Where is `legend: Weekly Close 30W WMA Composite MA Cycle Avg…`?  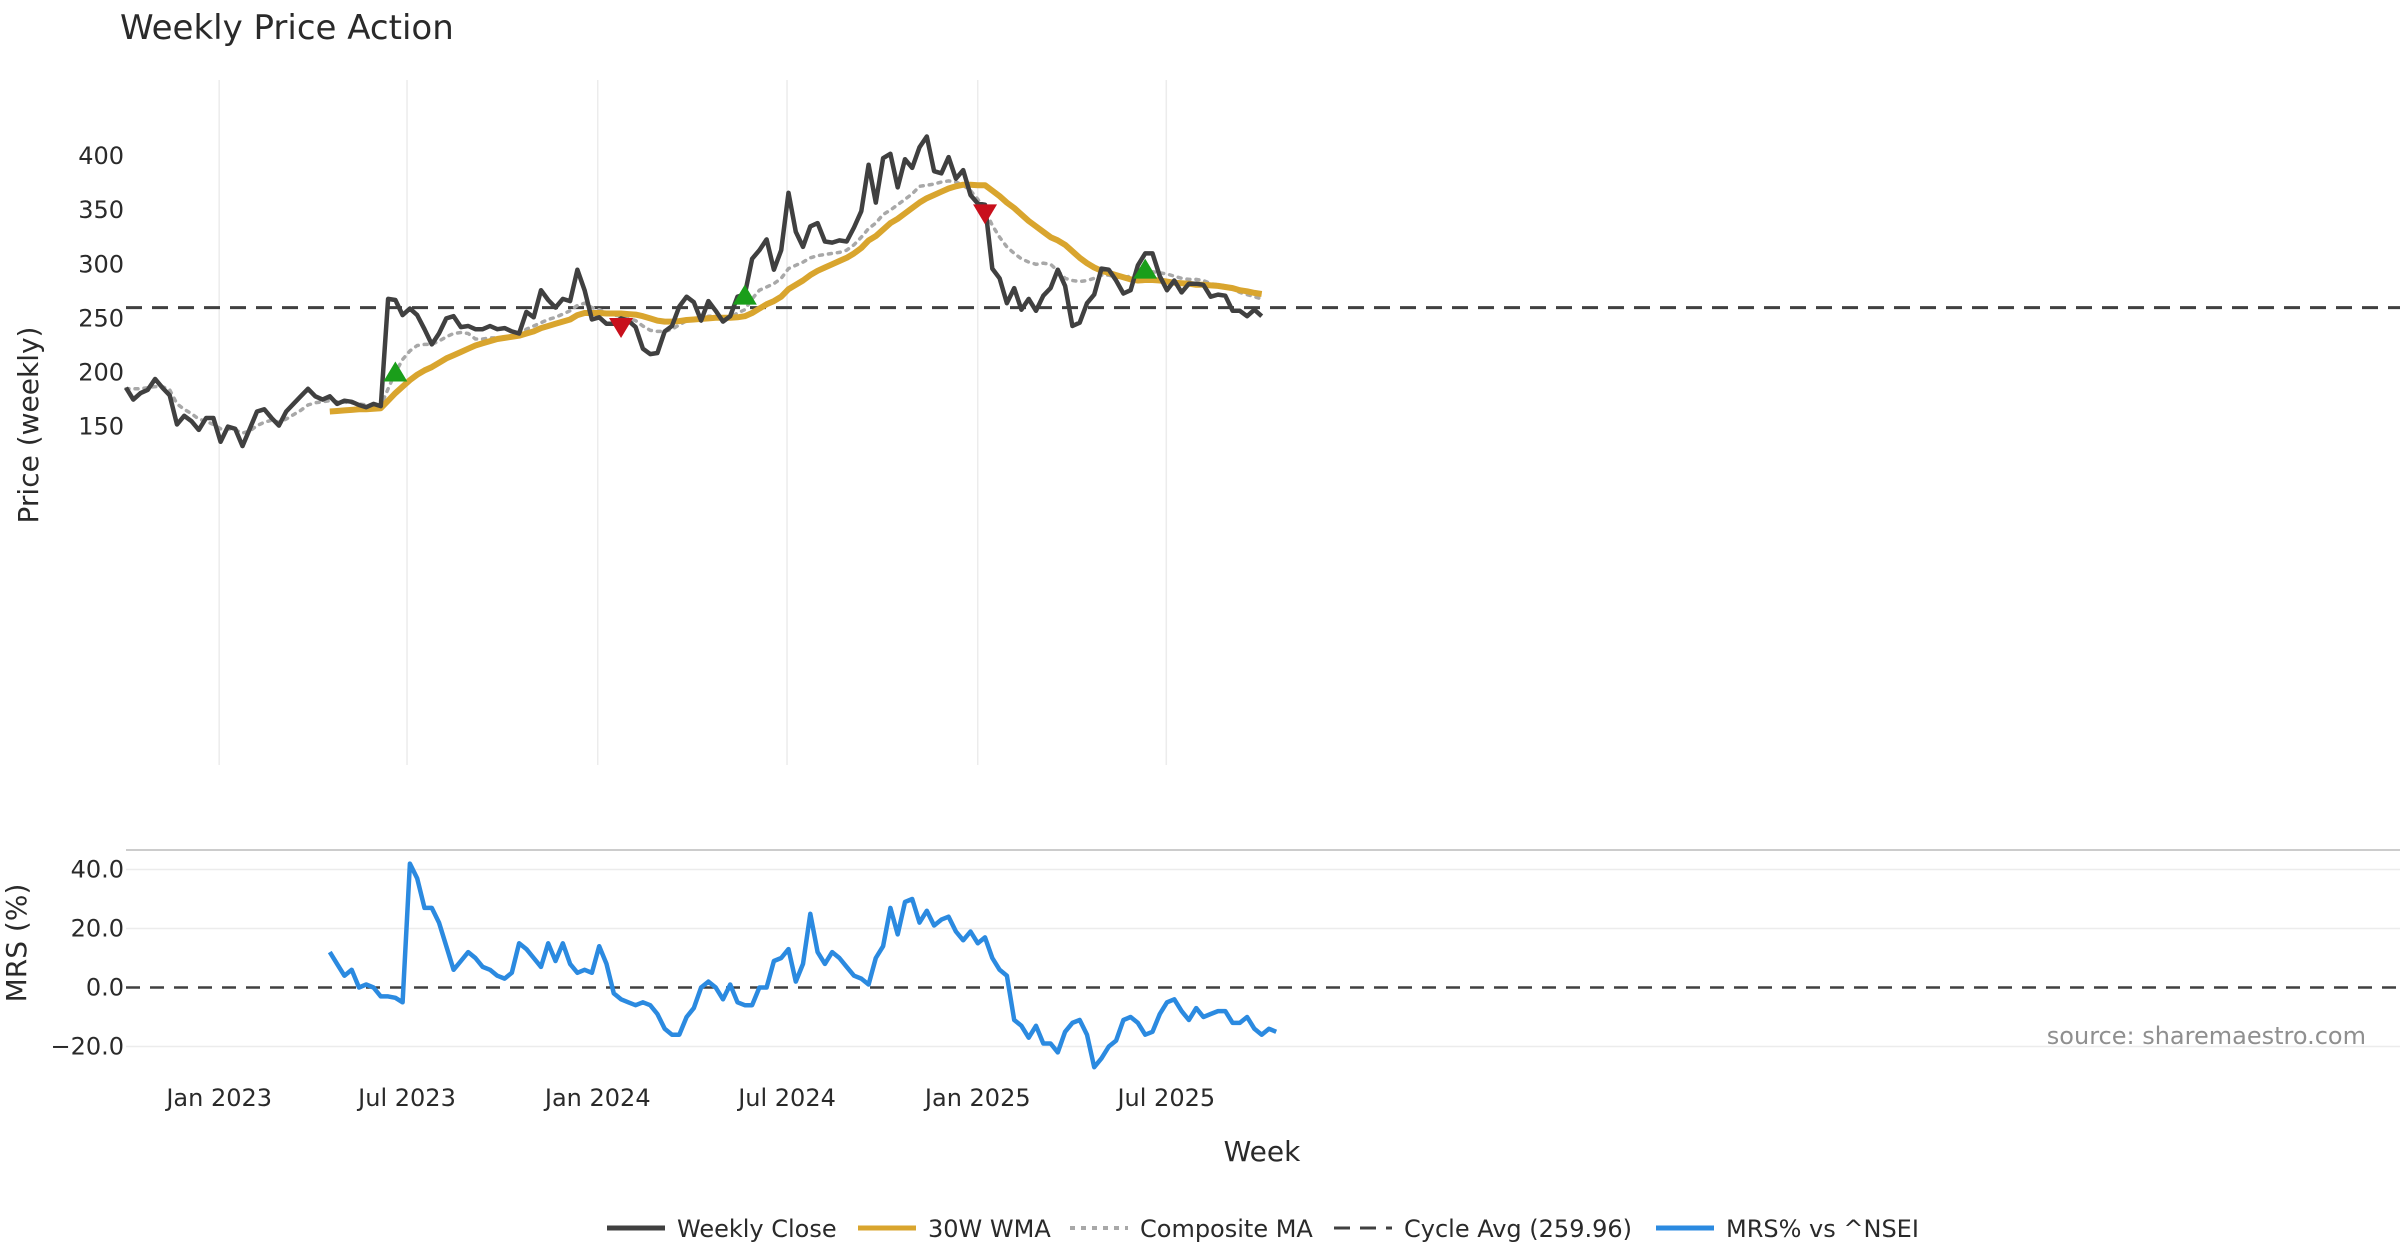
legend: Weekly Close 30W WMA Composite MA Cycle Avg… is located at coordinates (1263, 1229).